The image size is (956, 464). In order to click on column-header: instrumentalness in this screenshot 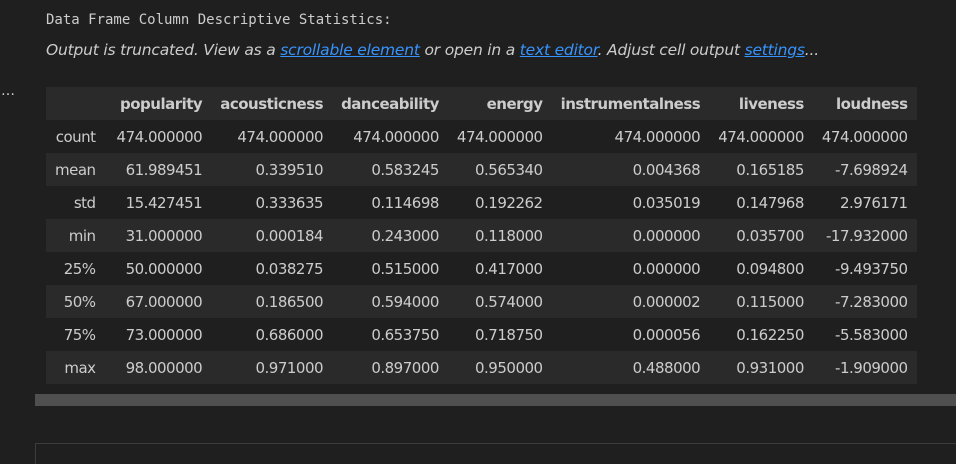, I will do `click(630, 103)`.